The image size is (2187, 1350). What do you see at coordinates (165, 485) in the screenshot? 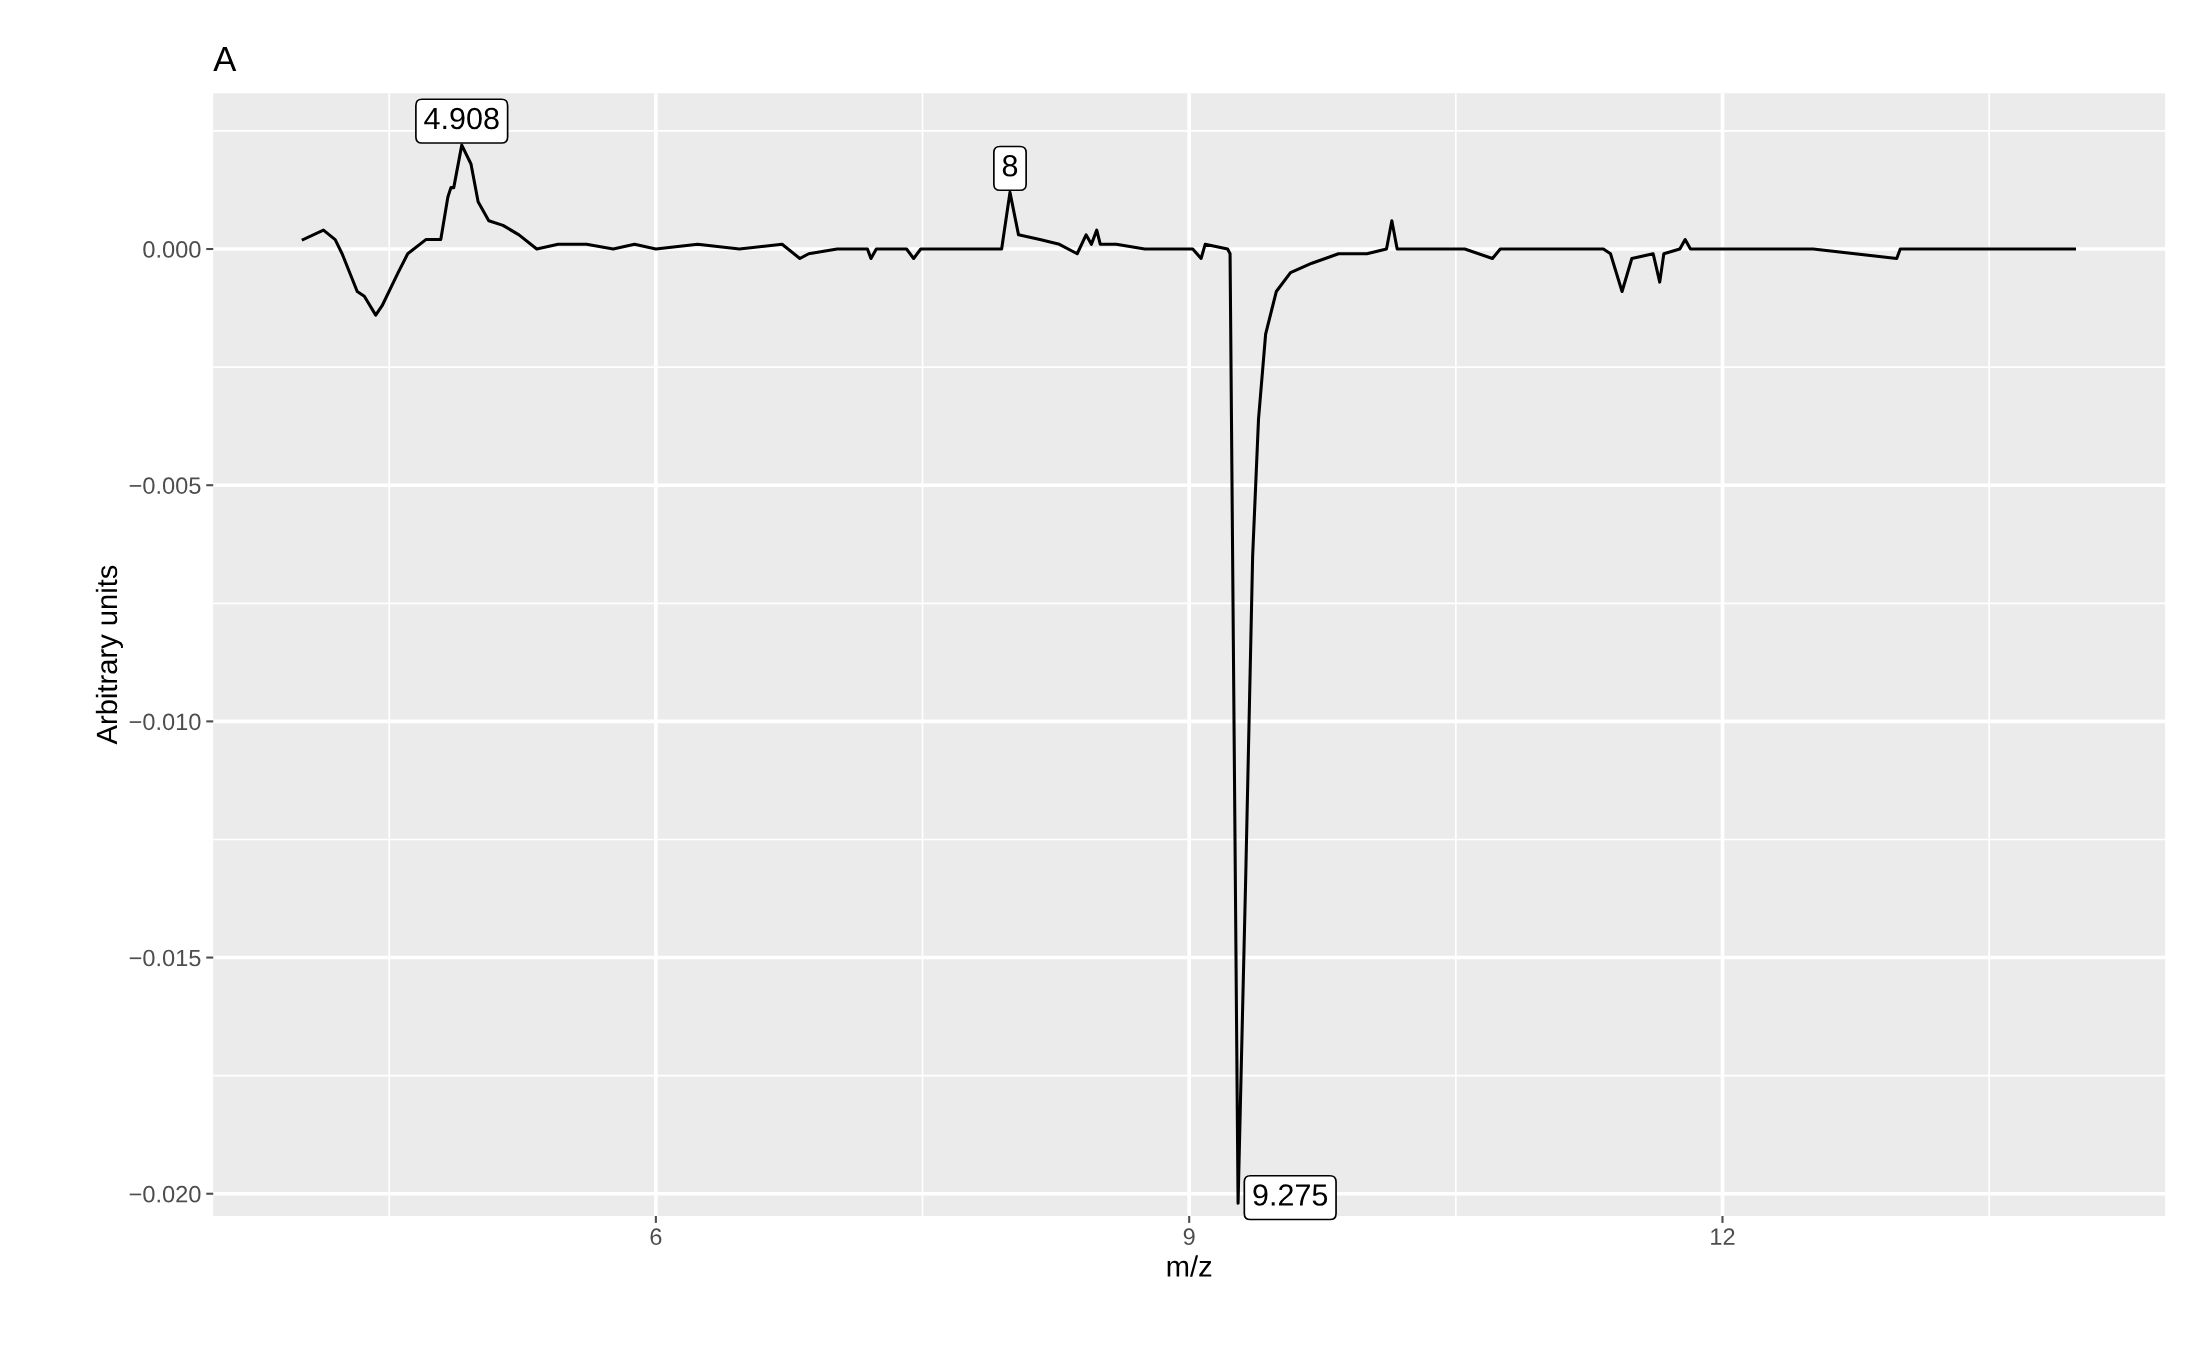
I see `y-tick-label: −0.005` at bounding box center [165, 485].